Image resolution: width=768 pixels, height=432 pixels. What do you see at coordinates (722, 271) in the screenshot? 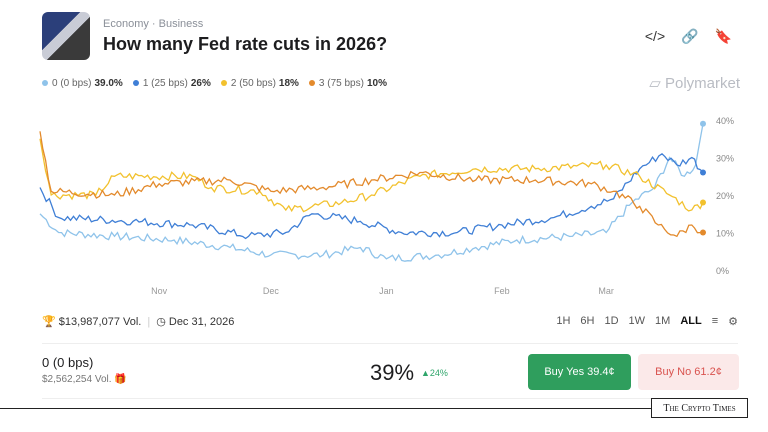
I see `y-tick-label: 0%` at bounding box center [722, 271].